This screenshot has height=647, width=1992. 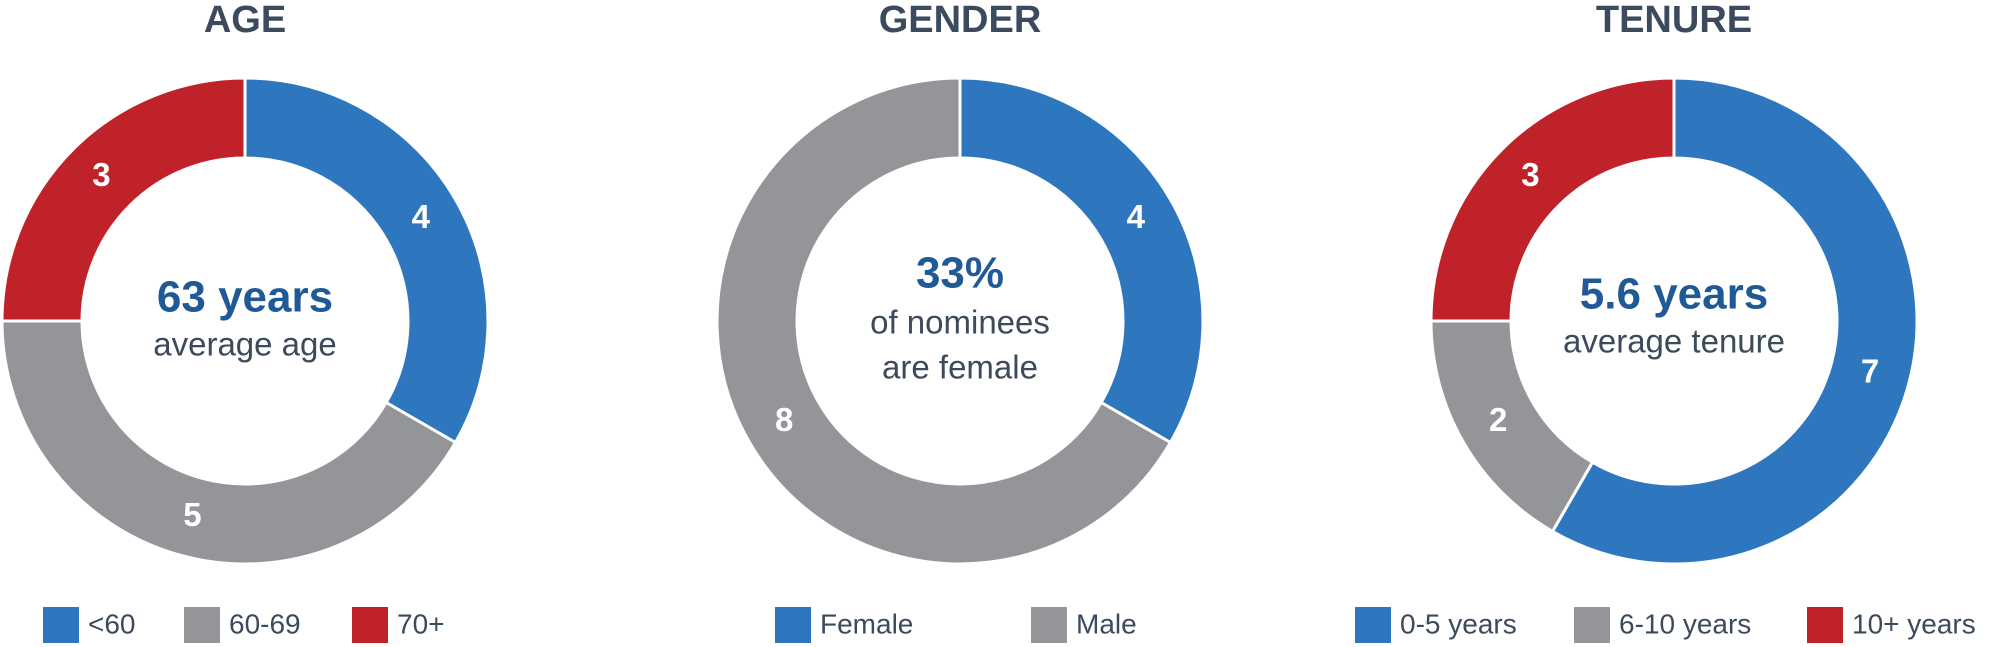 What do you see at coordinates (866, 623) in the screenshot?
I see `legend-label: Female` at bounding box center [866, 623].